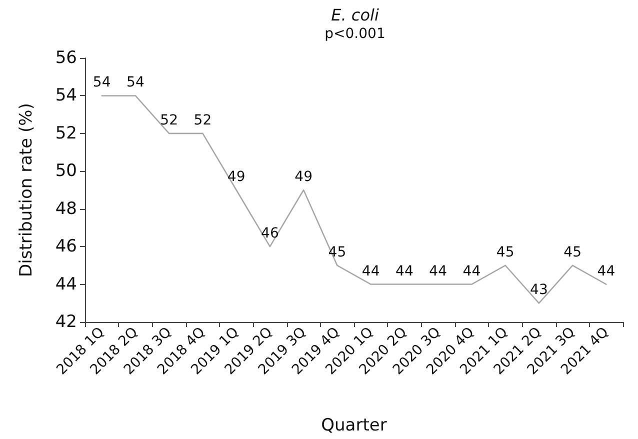 This screenshot has height=439, width=638. Describe the element at coordinates (354, 426) in the screenshot. I see `x-axis-title: Quarter` at that location.